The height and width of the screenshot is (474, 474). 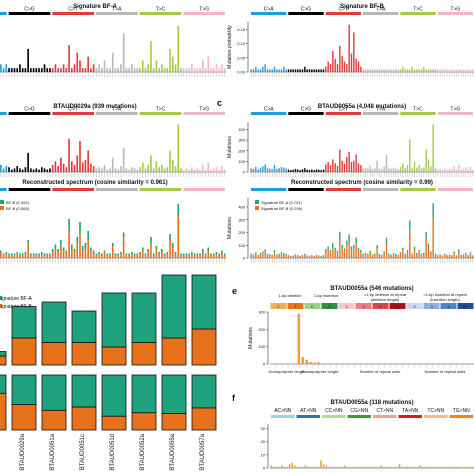 What do you see at coordinates (94, 107) in the screenshot?
I see `panel-title: BTAUD0029a (939 mutations)` at bounding box center [94, 107].